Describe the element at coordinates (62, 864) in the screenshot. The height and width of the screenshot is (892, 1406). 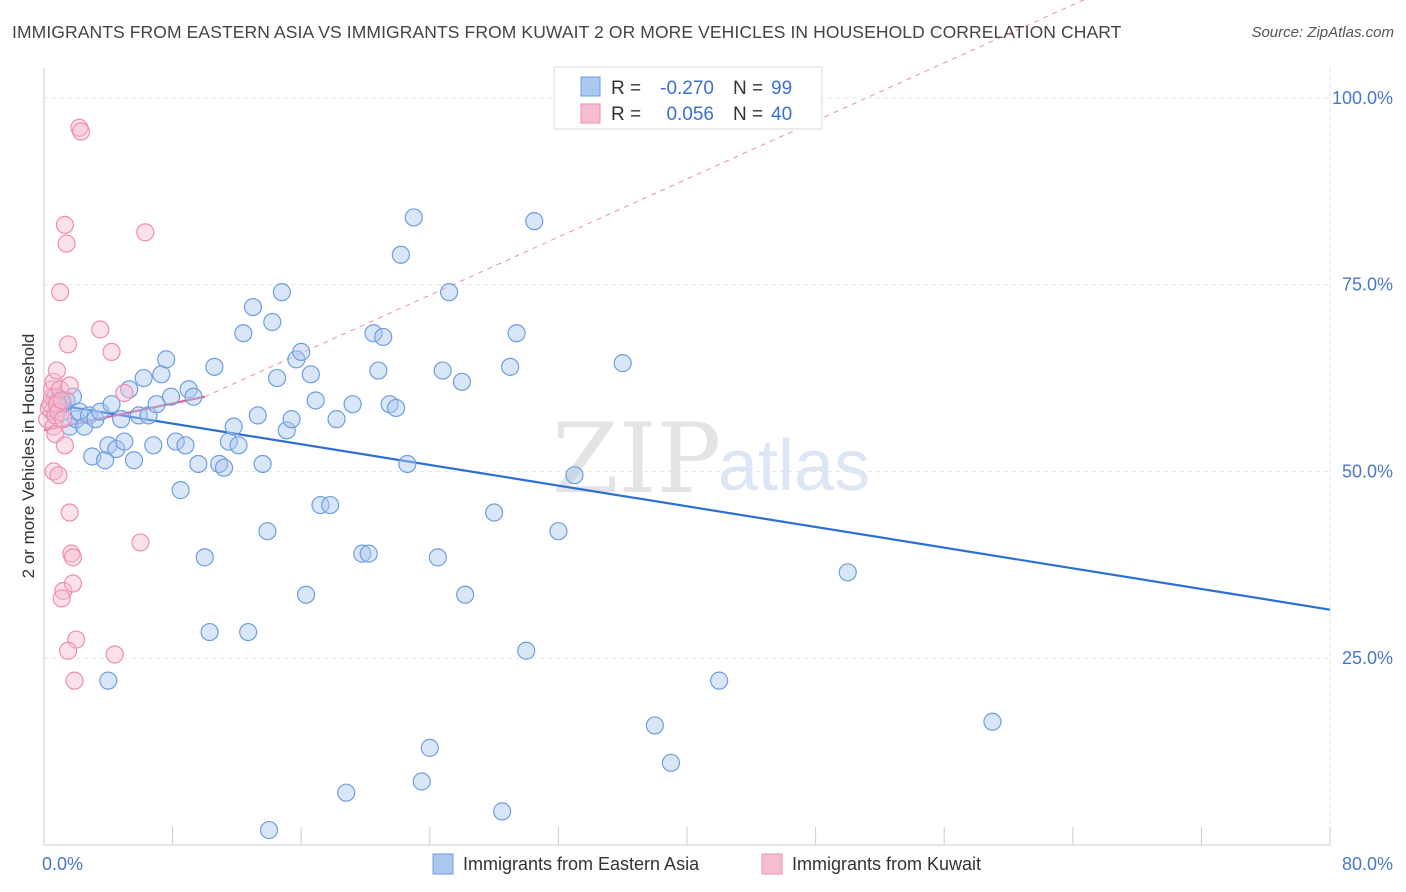
I see `x-tick-label-0: 0.0%` at that location.